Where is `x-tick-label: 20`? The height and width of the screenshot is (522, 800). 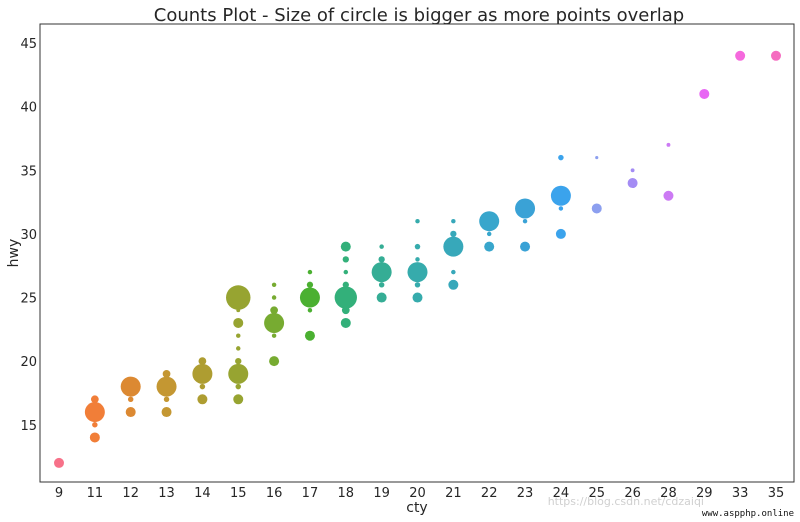
x-tick-label: 20 is located at coordinates (417, 493).